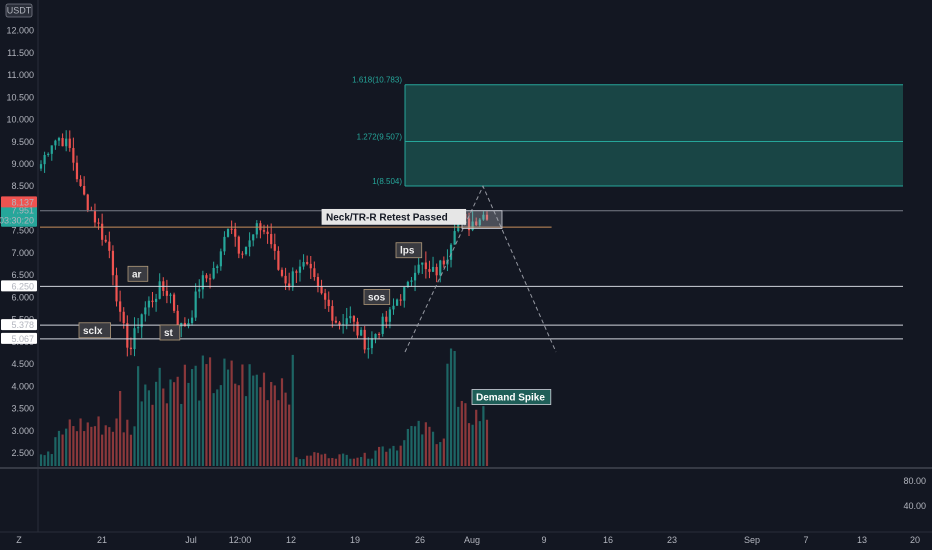 The image size is (932, 550). Describe the element at coordinates (22, 253) in the screenshot. I see `price-tick-label: 7.000` at that location.